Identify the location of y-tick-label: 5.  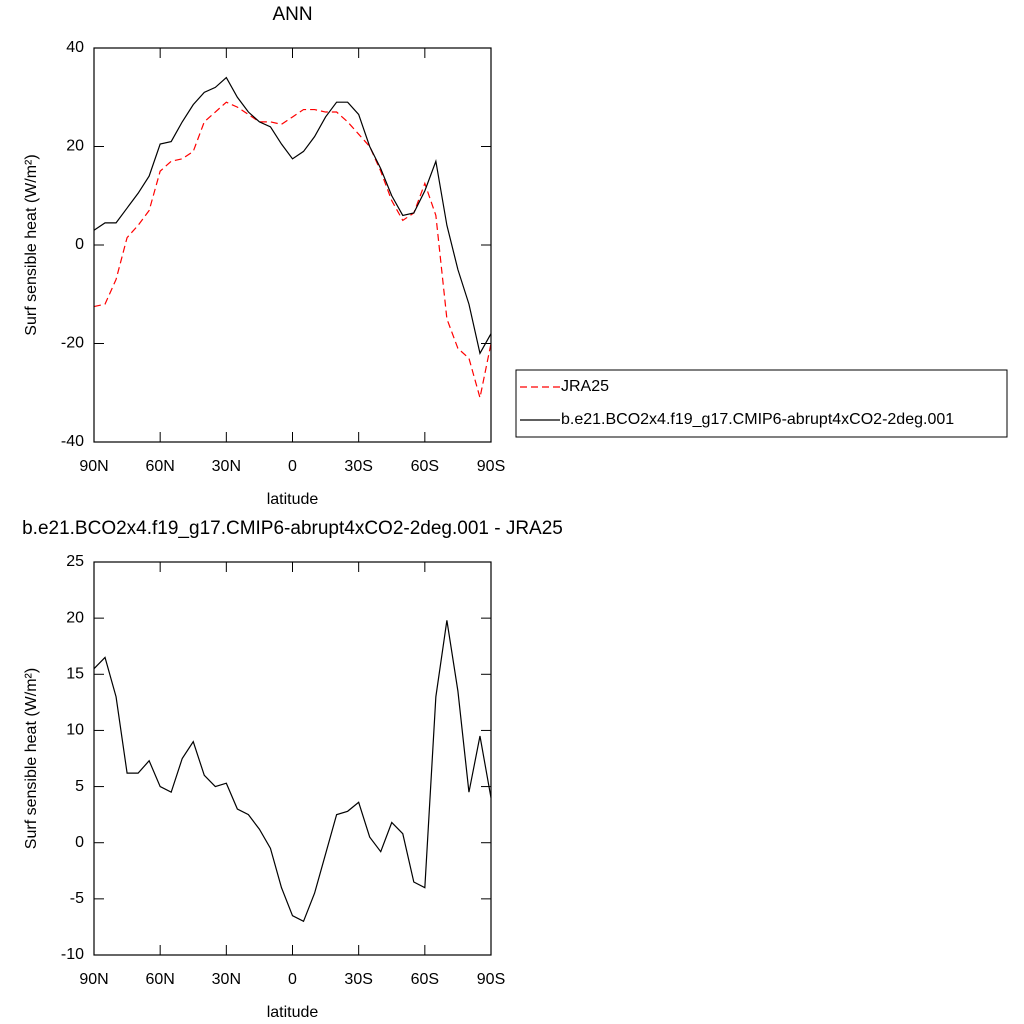
(79, 786).